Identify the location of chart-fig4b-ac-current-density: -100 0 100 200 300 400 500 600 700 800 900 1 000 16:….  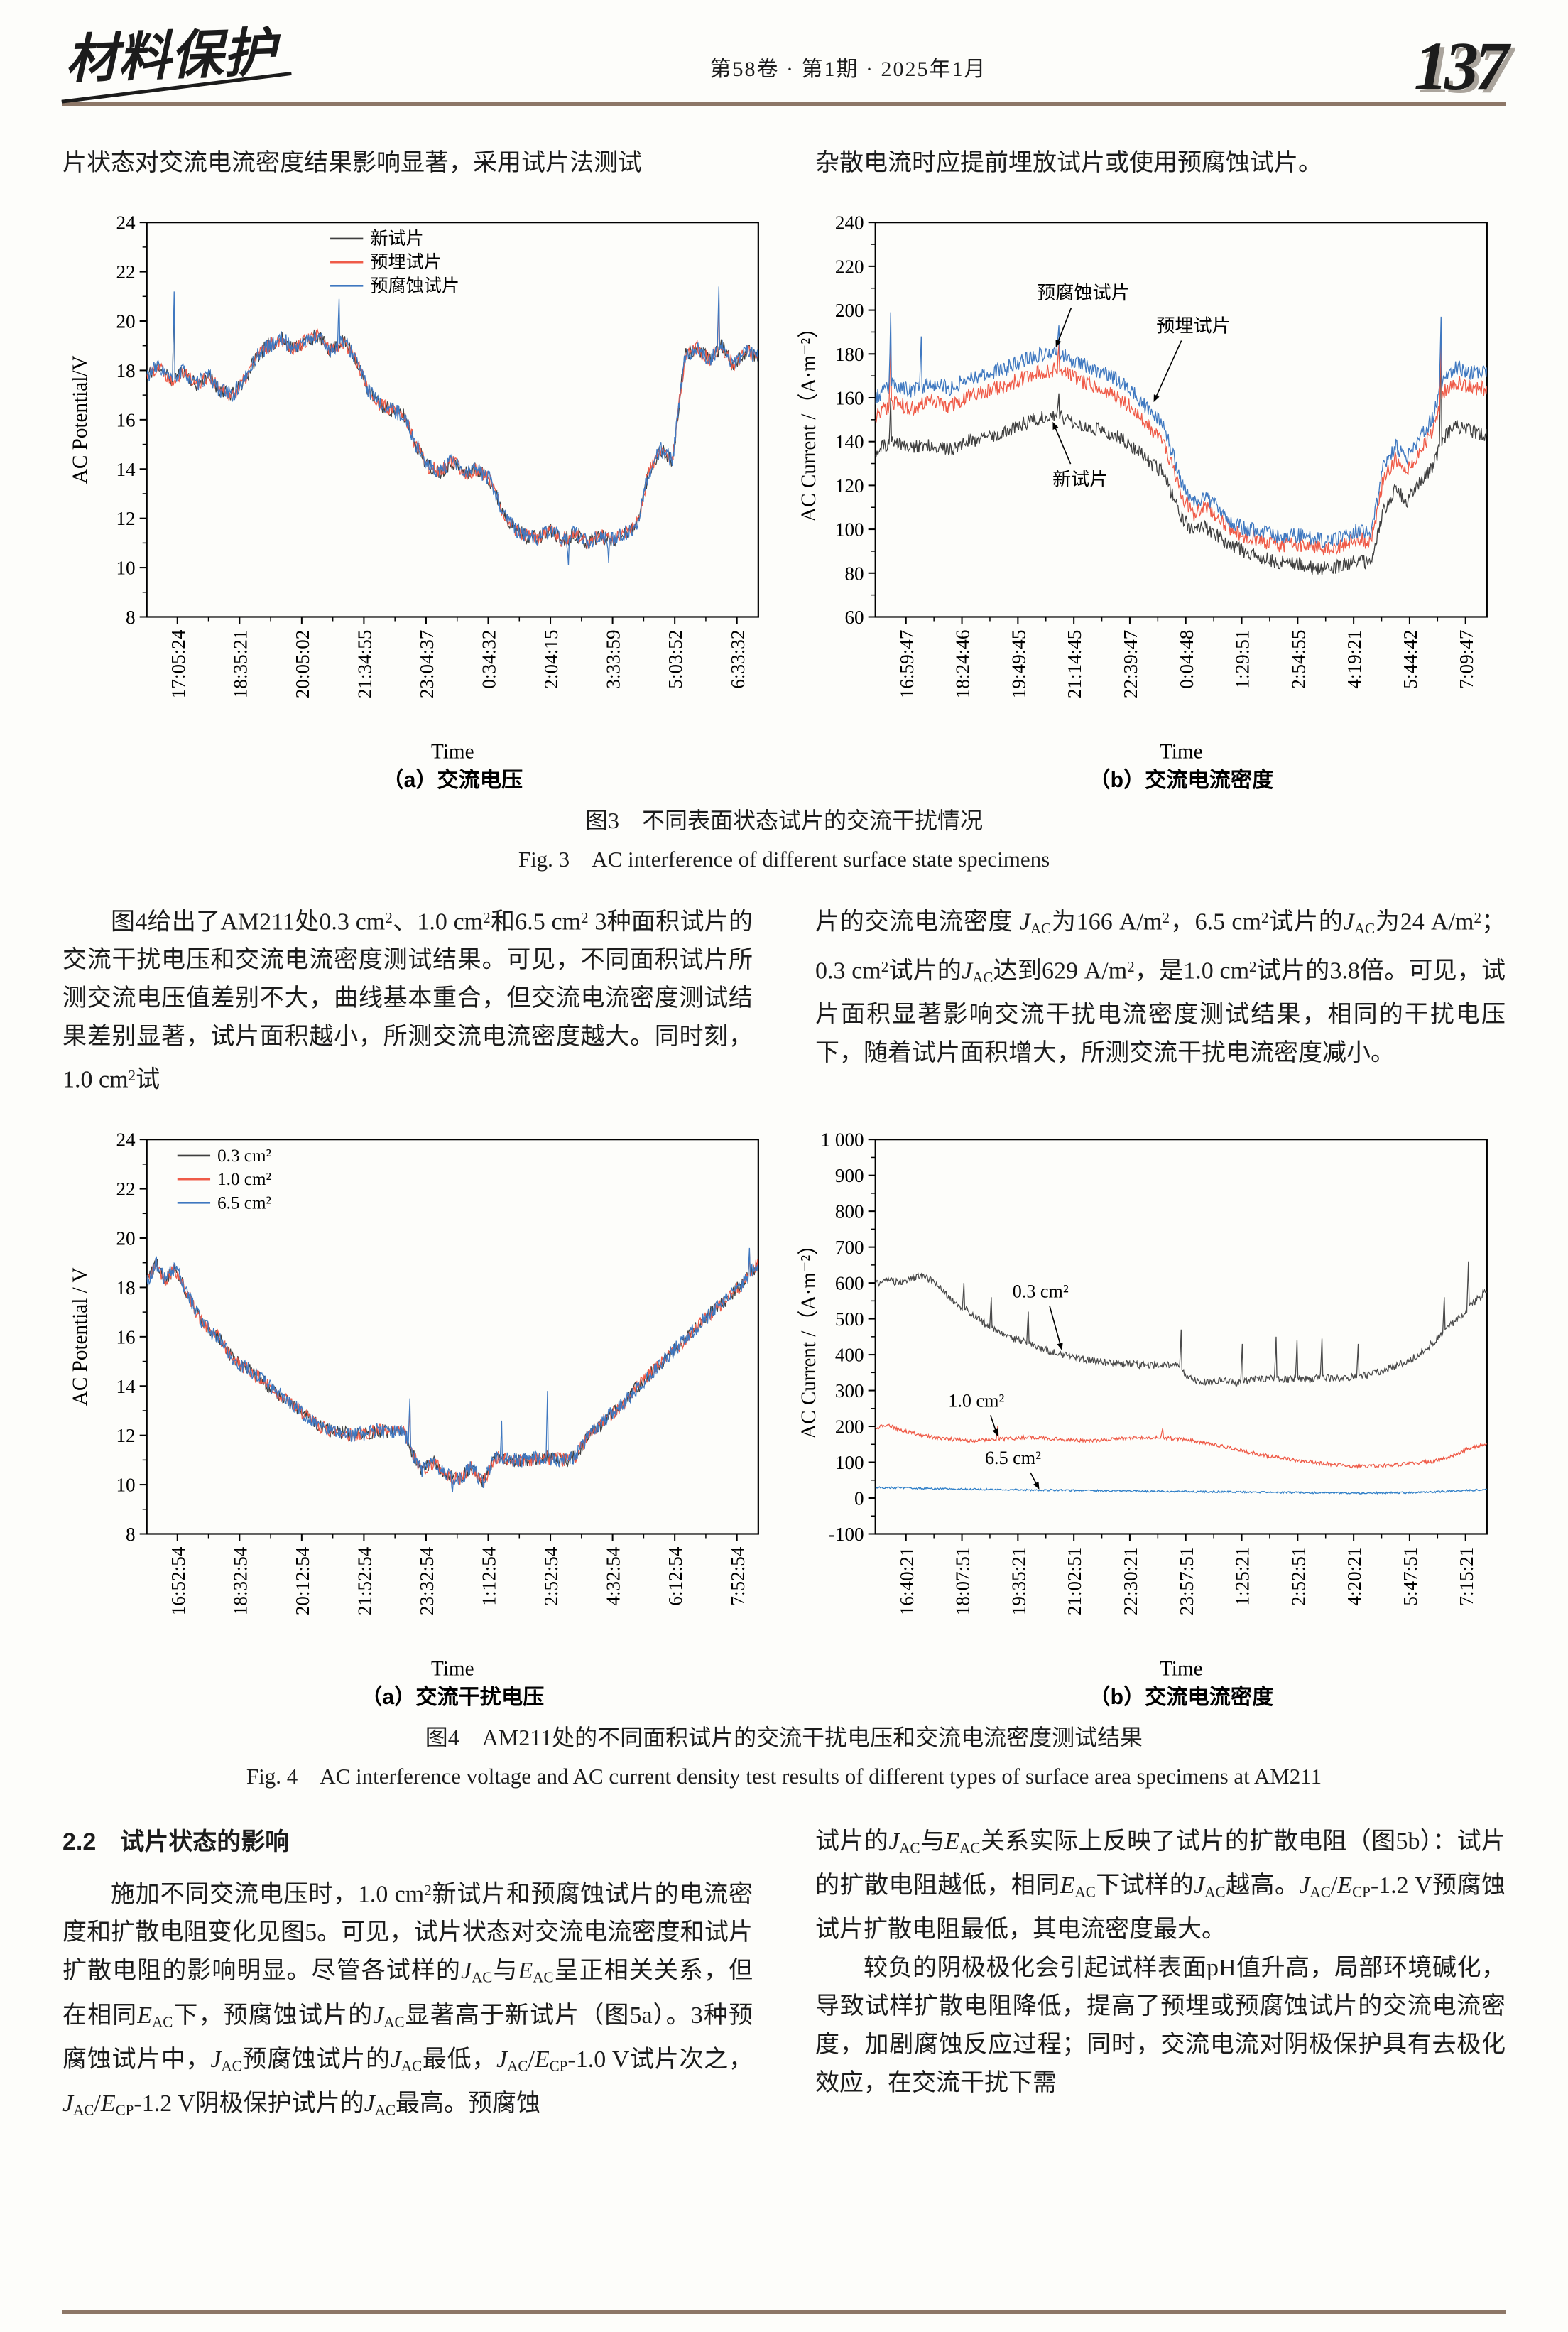
(1148, 1415).